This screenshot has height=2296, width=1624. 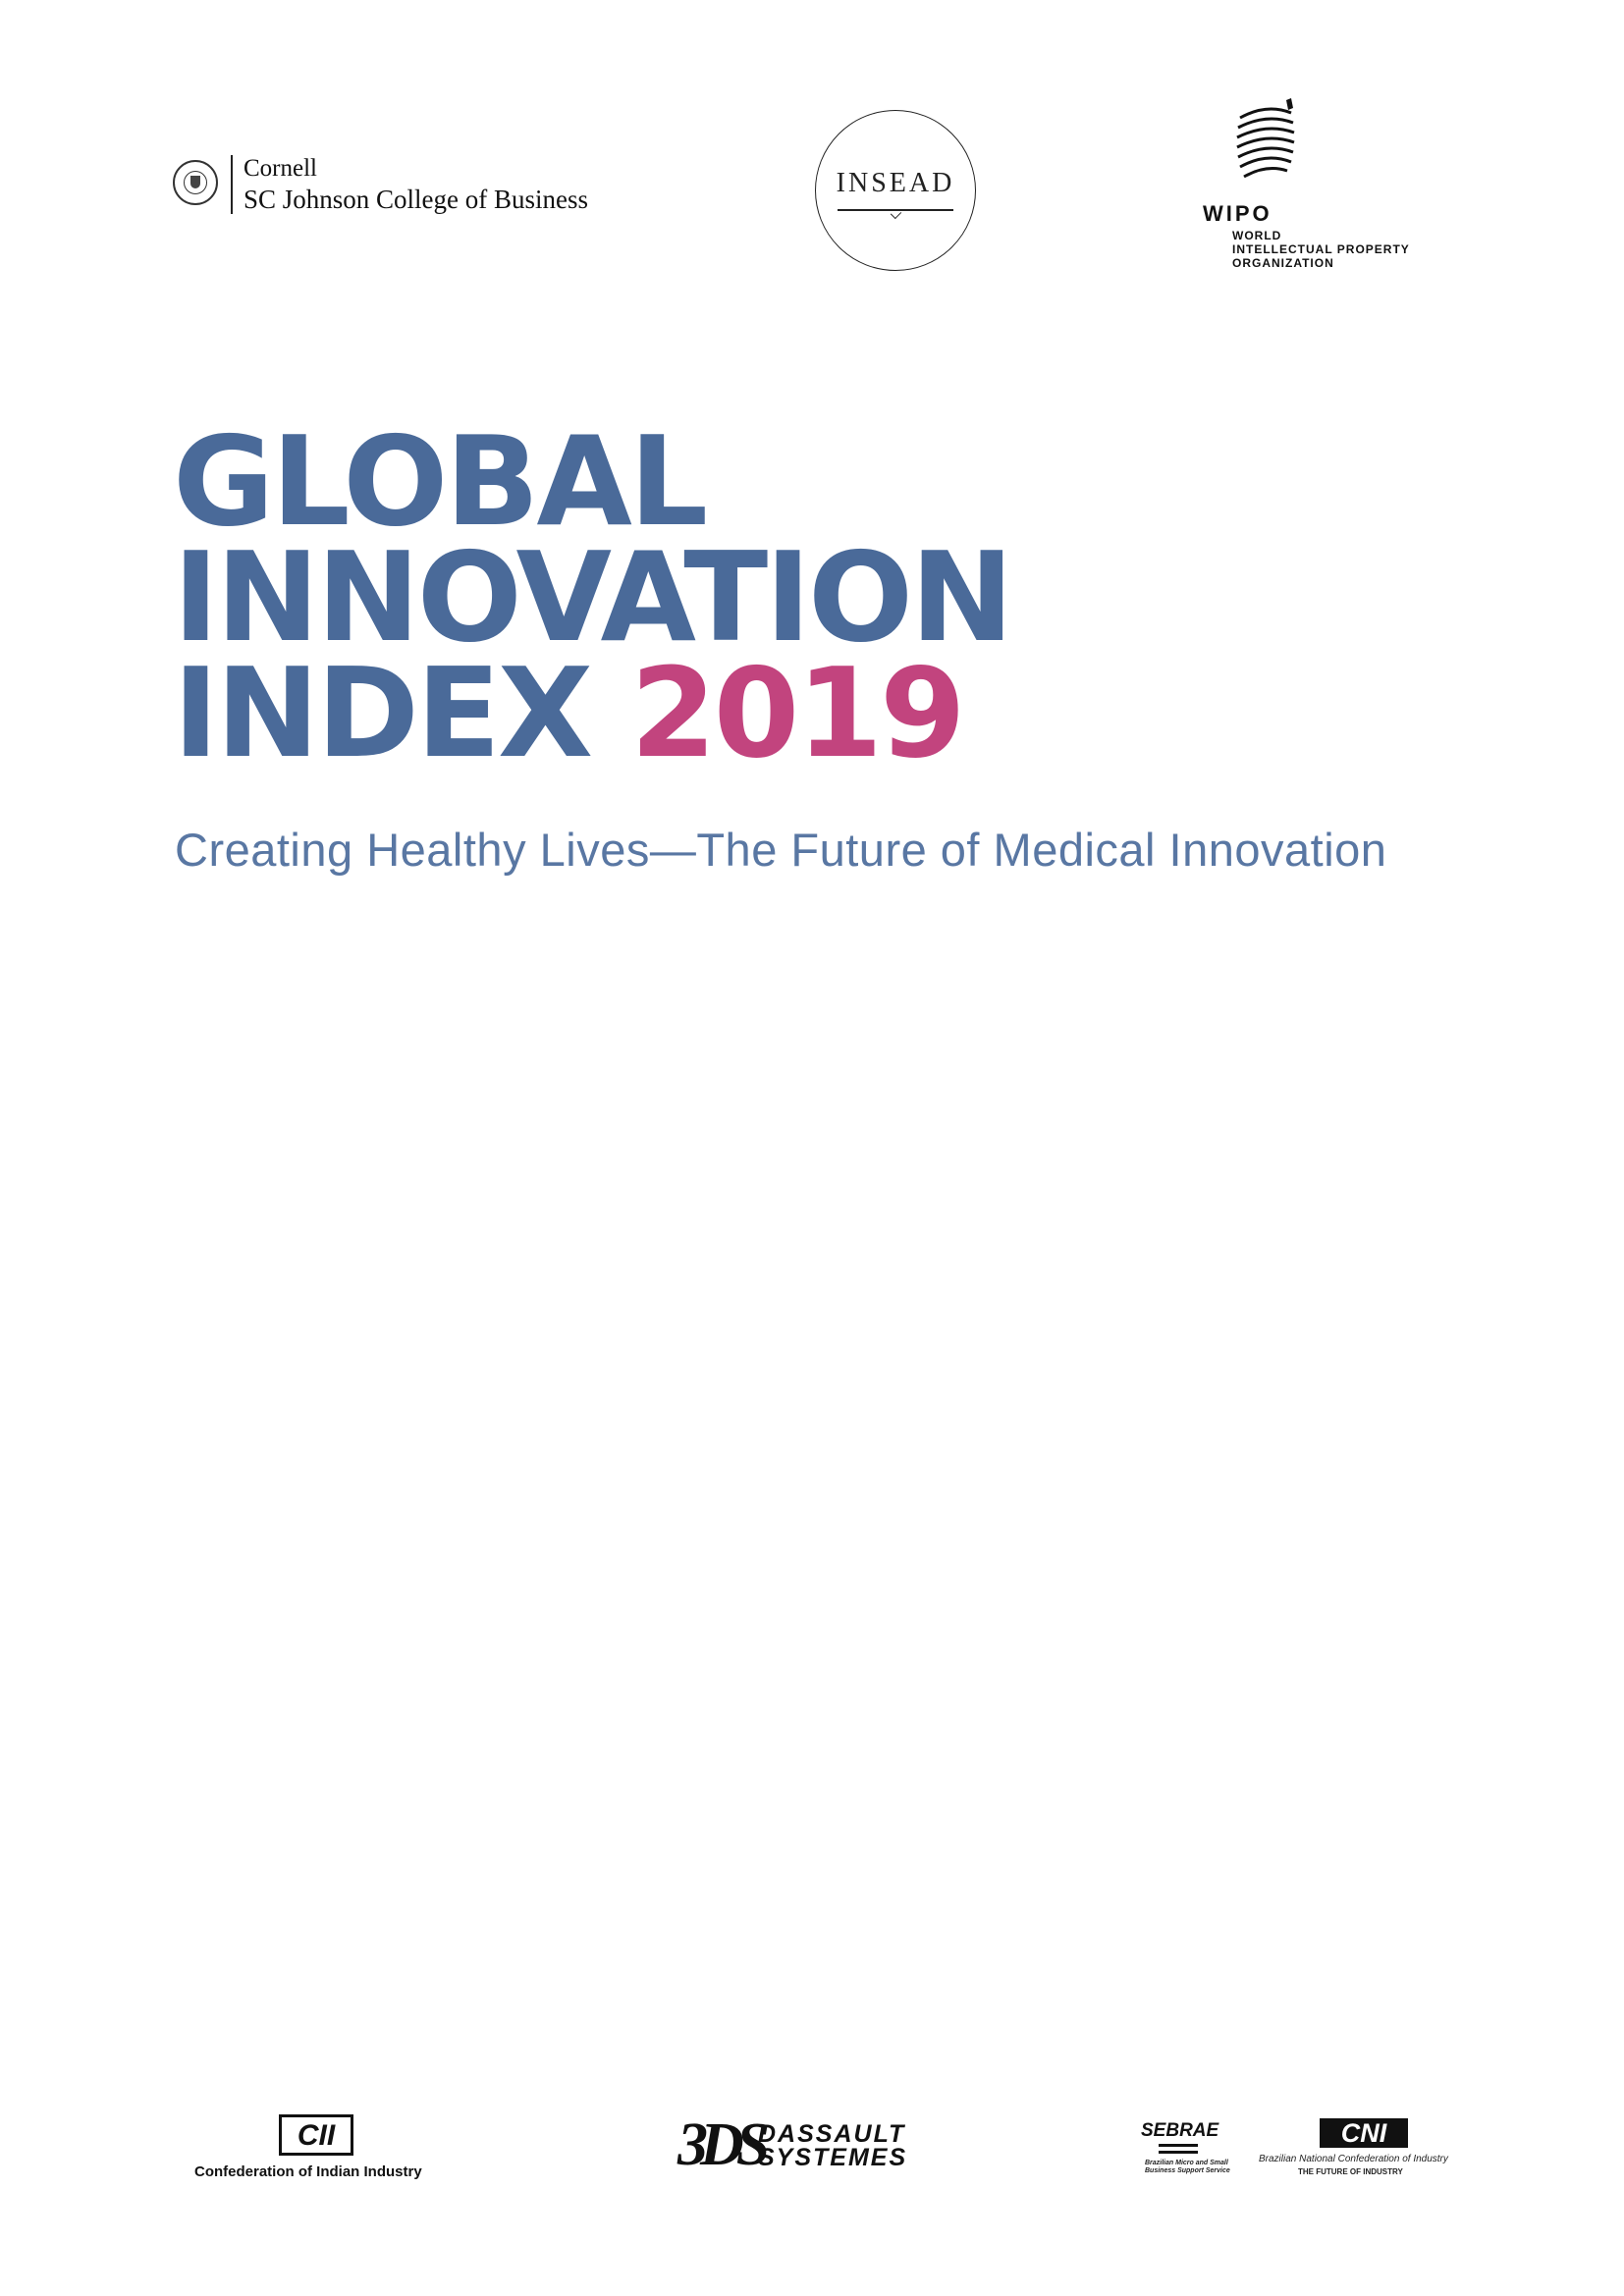 I want to click on cornell-name: Cornell, so click(x=280, y=168).